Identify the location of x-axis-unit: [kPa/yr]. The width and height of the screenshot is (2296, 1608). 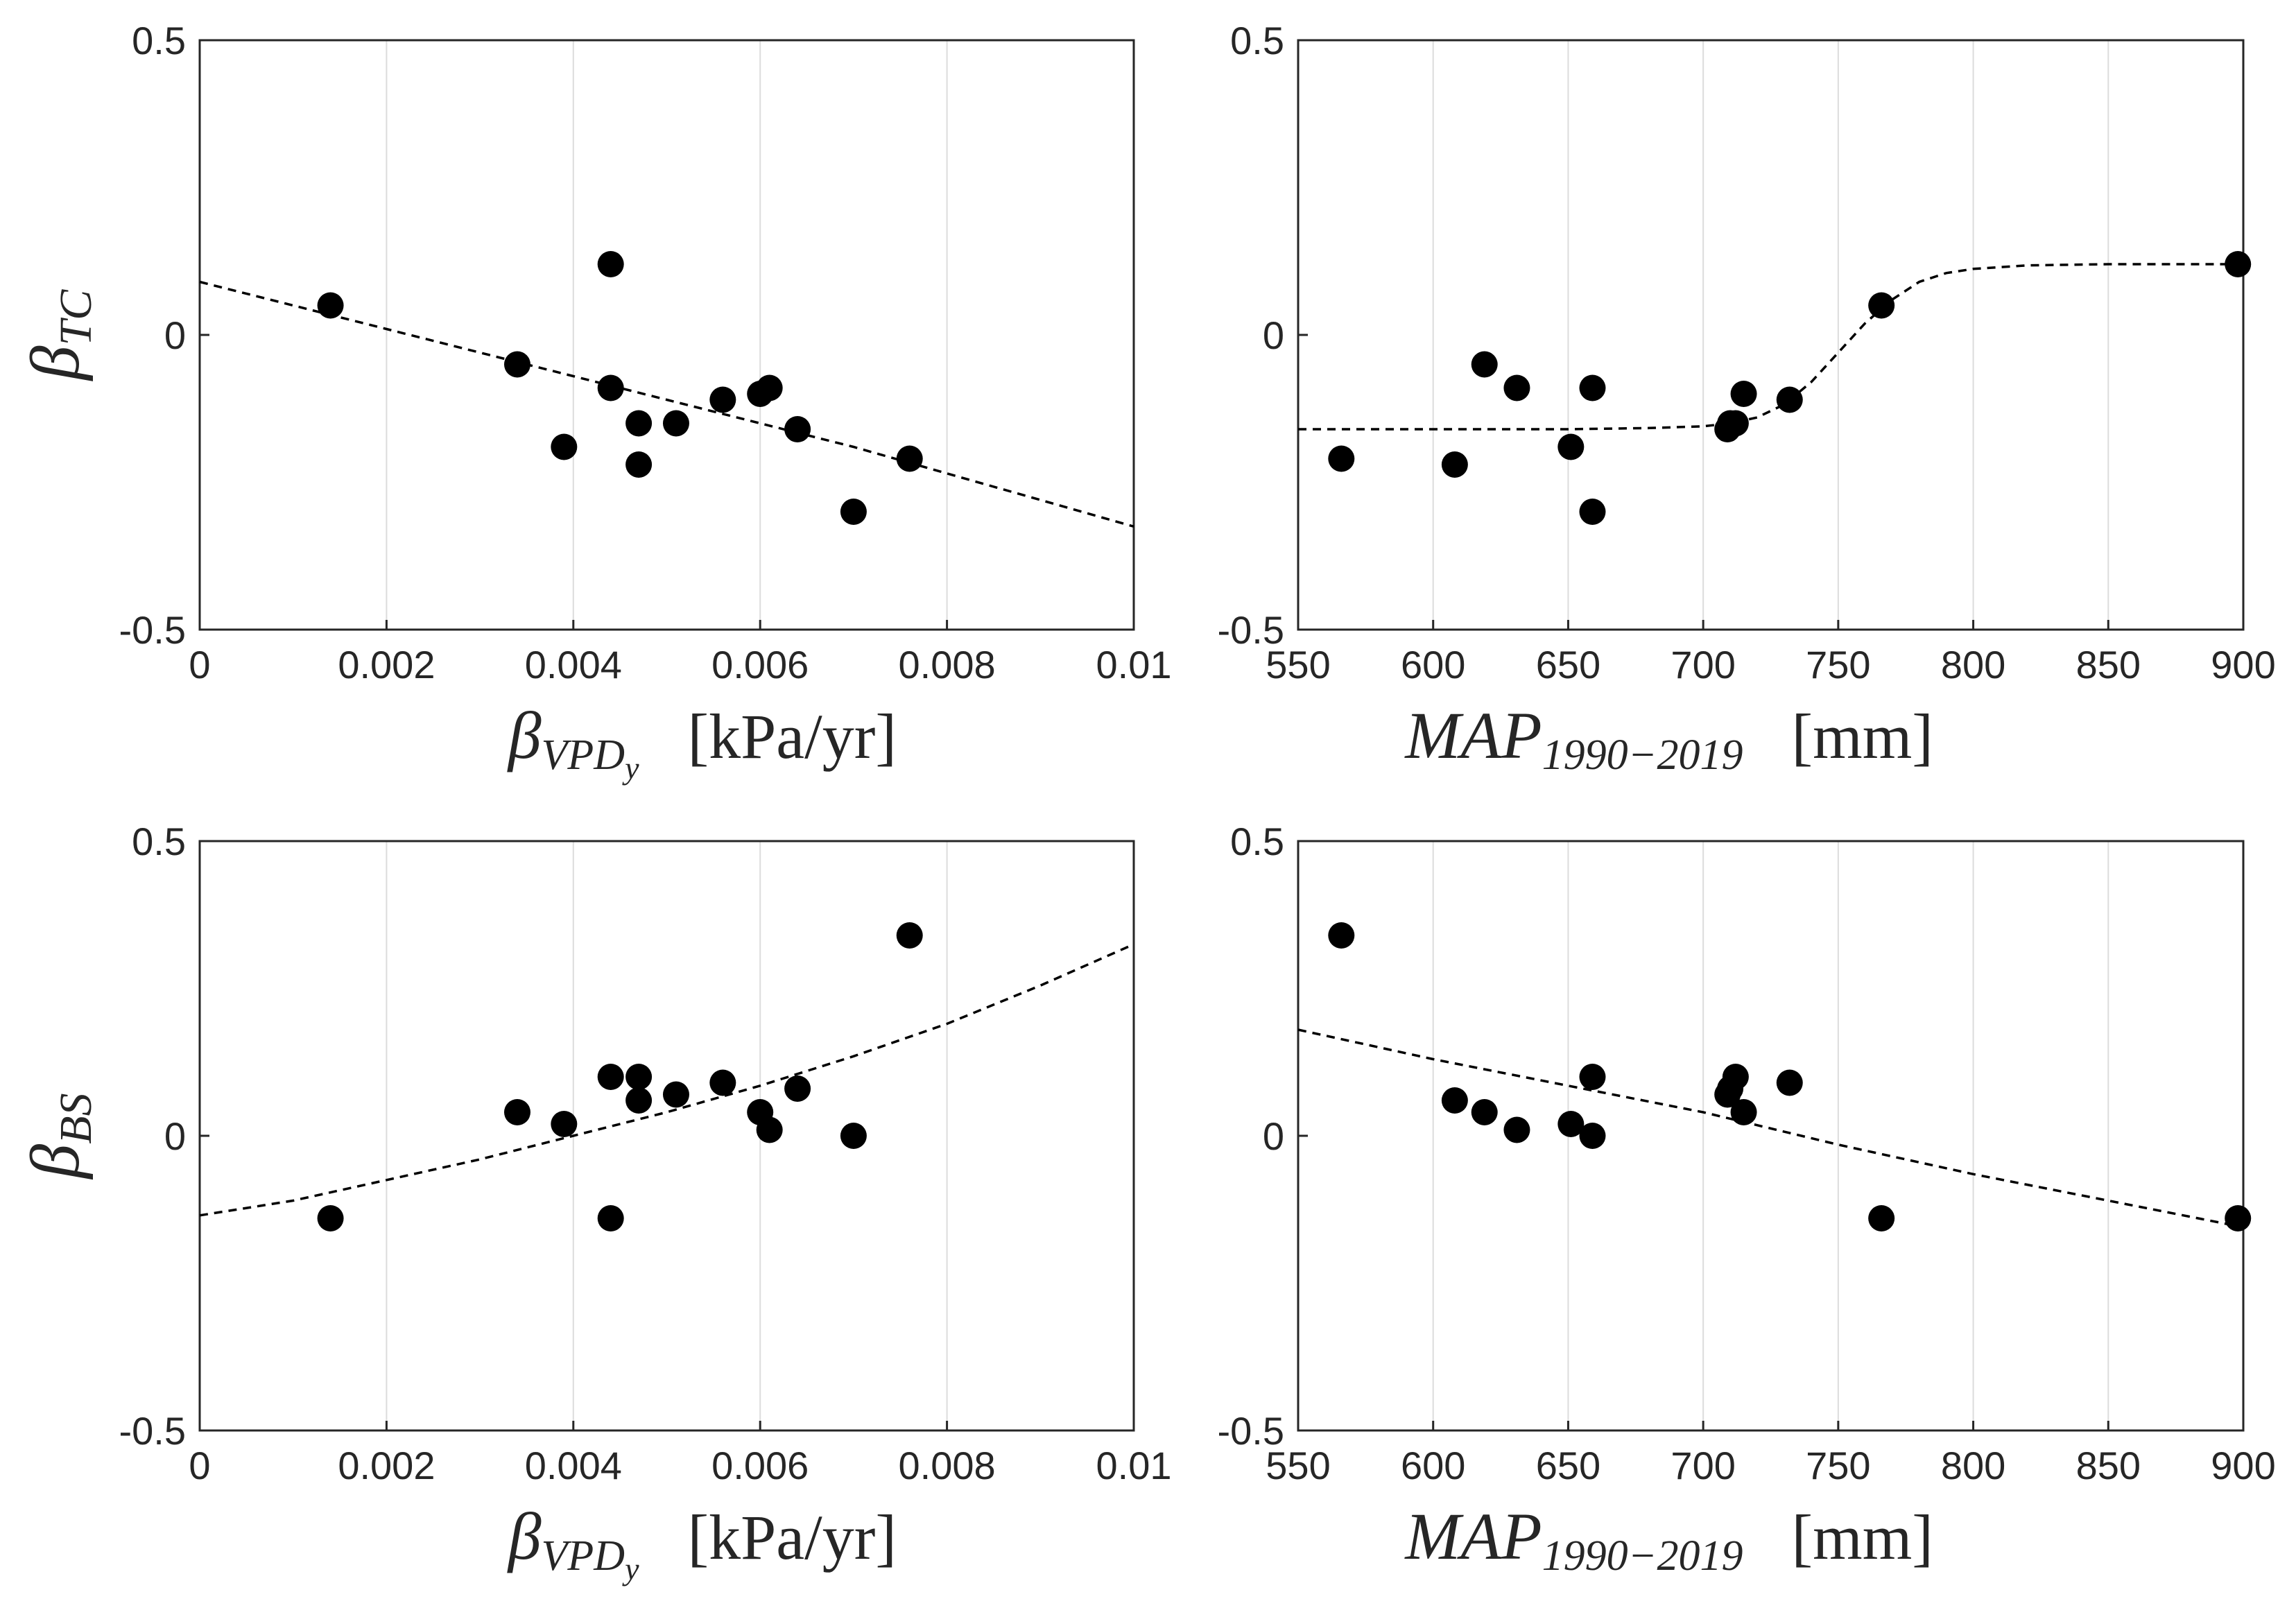
(792, 736).